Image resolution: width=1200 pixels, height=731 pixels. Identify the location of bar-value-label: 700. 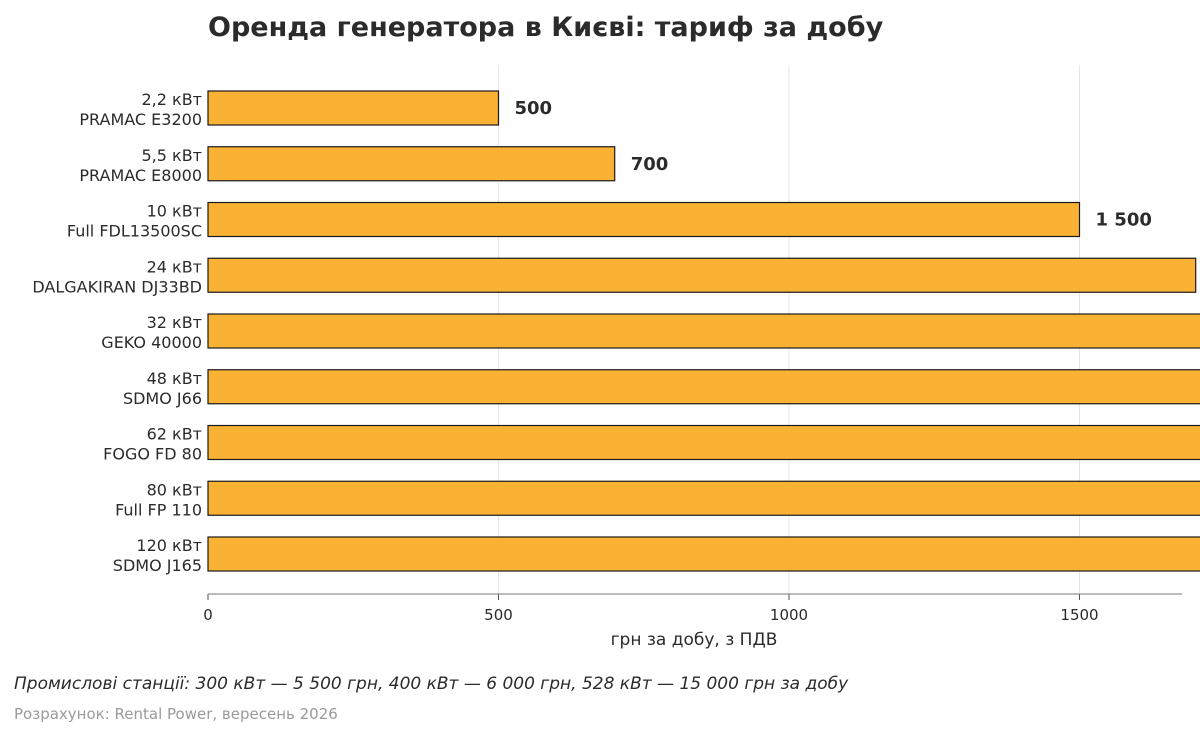
(650, 164).